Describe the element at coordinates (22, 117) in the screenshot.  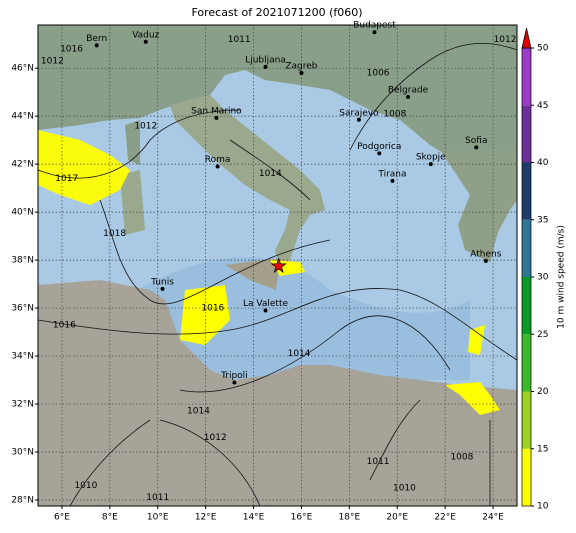
I see `y-tick-label: 44°N` at that location.